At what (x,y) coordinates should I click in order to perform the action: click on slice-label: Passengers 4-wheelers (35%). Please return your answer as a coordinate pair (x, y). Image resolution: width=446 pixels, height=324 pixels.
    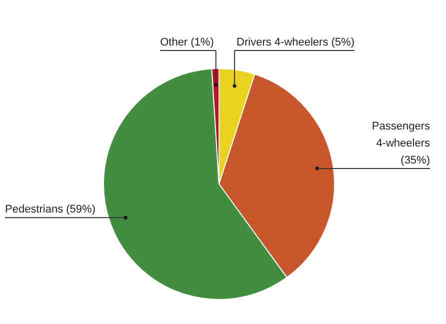
    Looking at the image, I should click on (401, 143).